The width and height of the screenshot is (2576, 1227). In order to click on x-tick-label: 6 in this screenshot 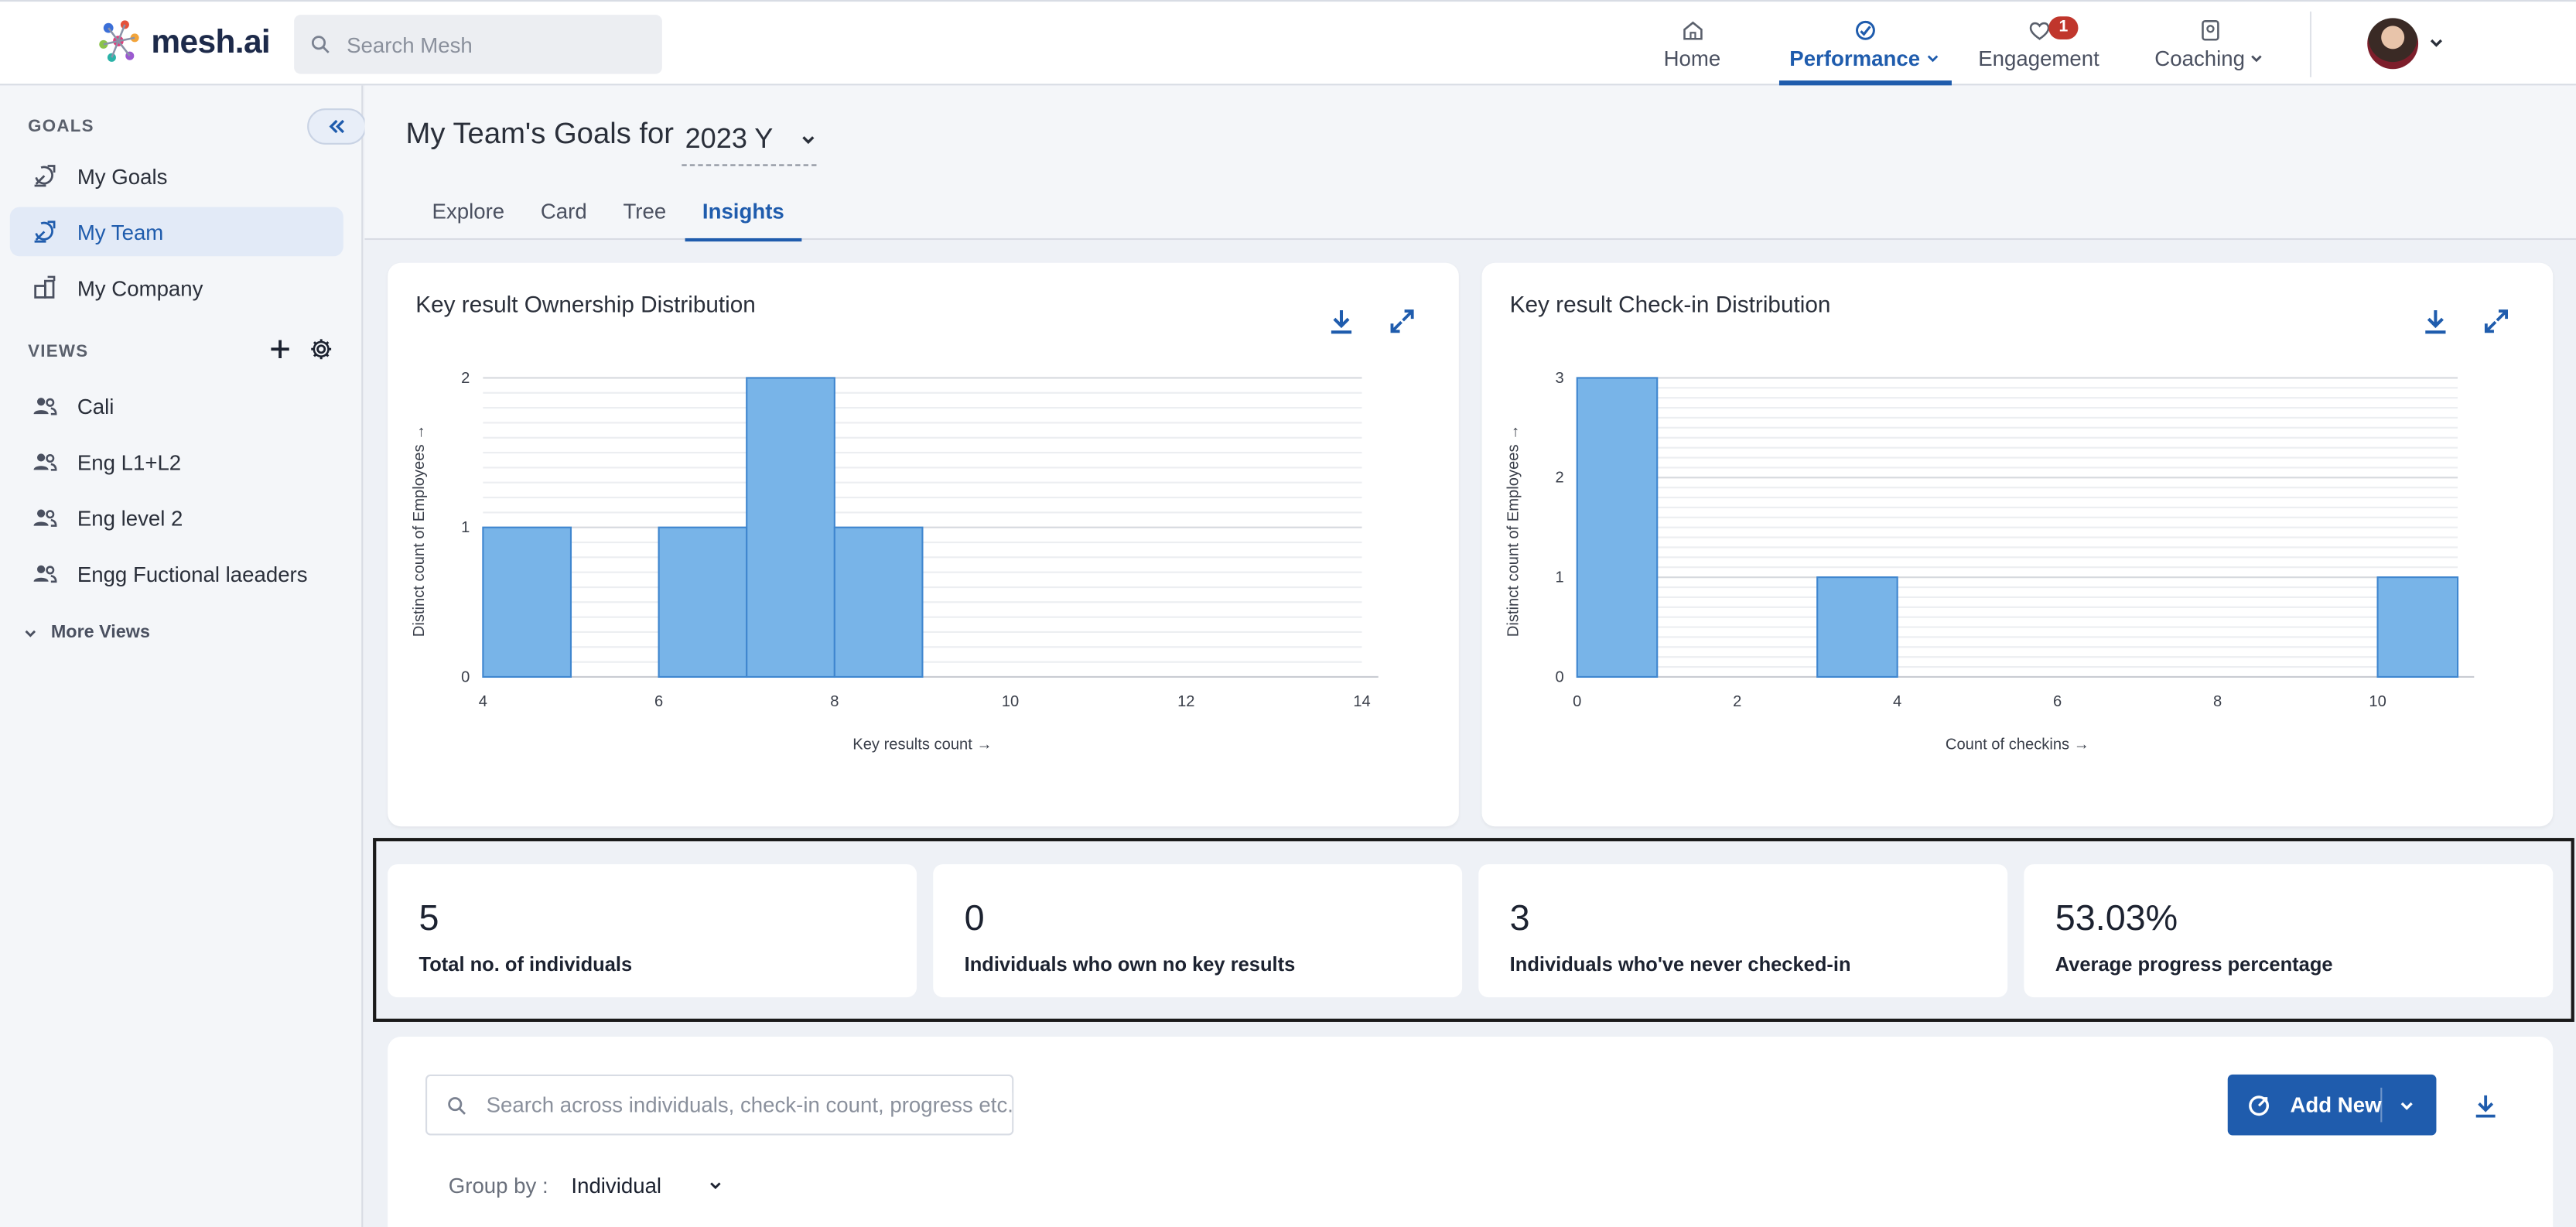, I will do `click(658, 701)`.